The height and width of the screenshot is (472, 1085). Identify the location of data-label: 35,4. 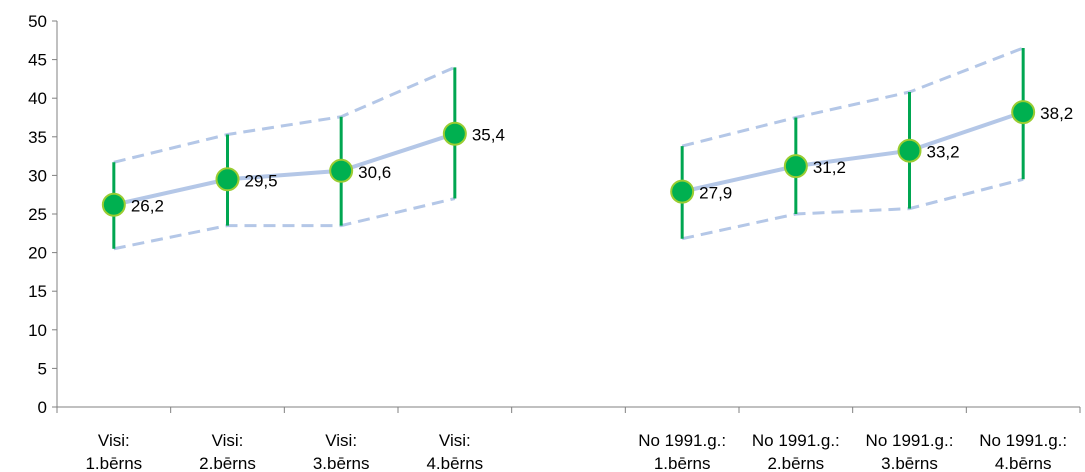
(488, 135).